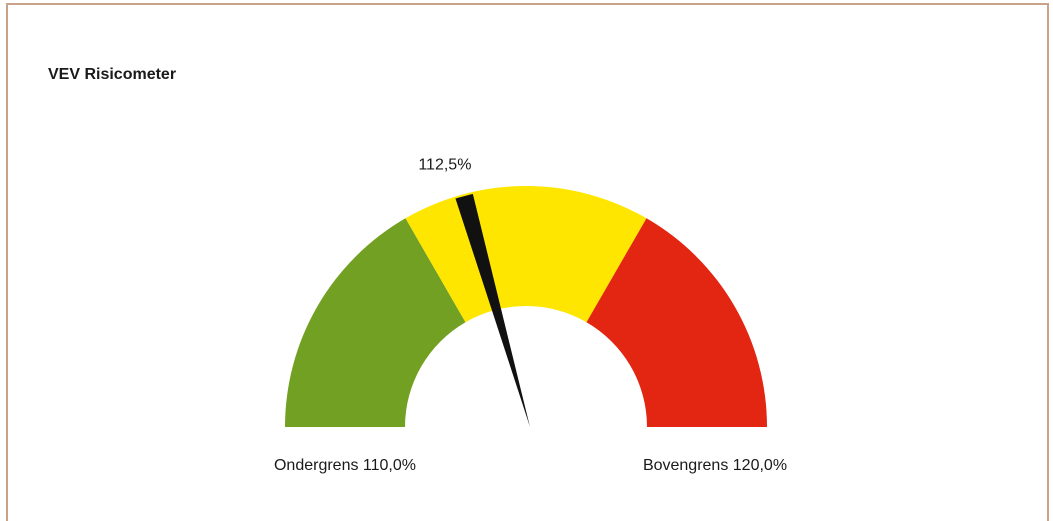 The image size is (1053, 521). I want to click on value-label: 112,5%, so click(444, 164).